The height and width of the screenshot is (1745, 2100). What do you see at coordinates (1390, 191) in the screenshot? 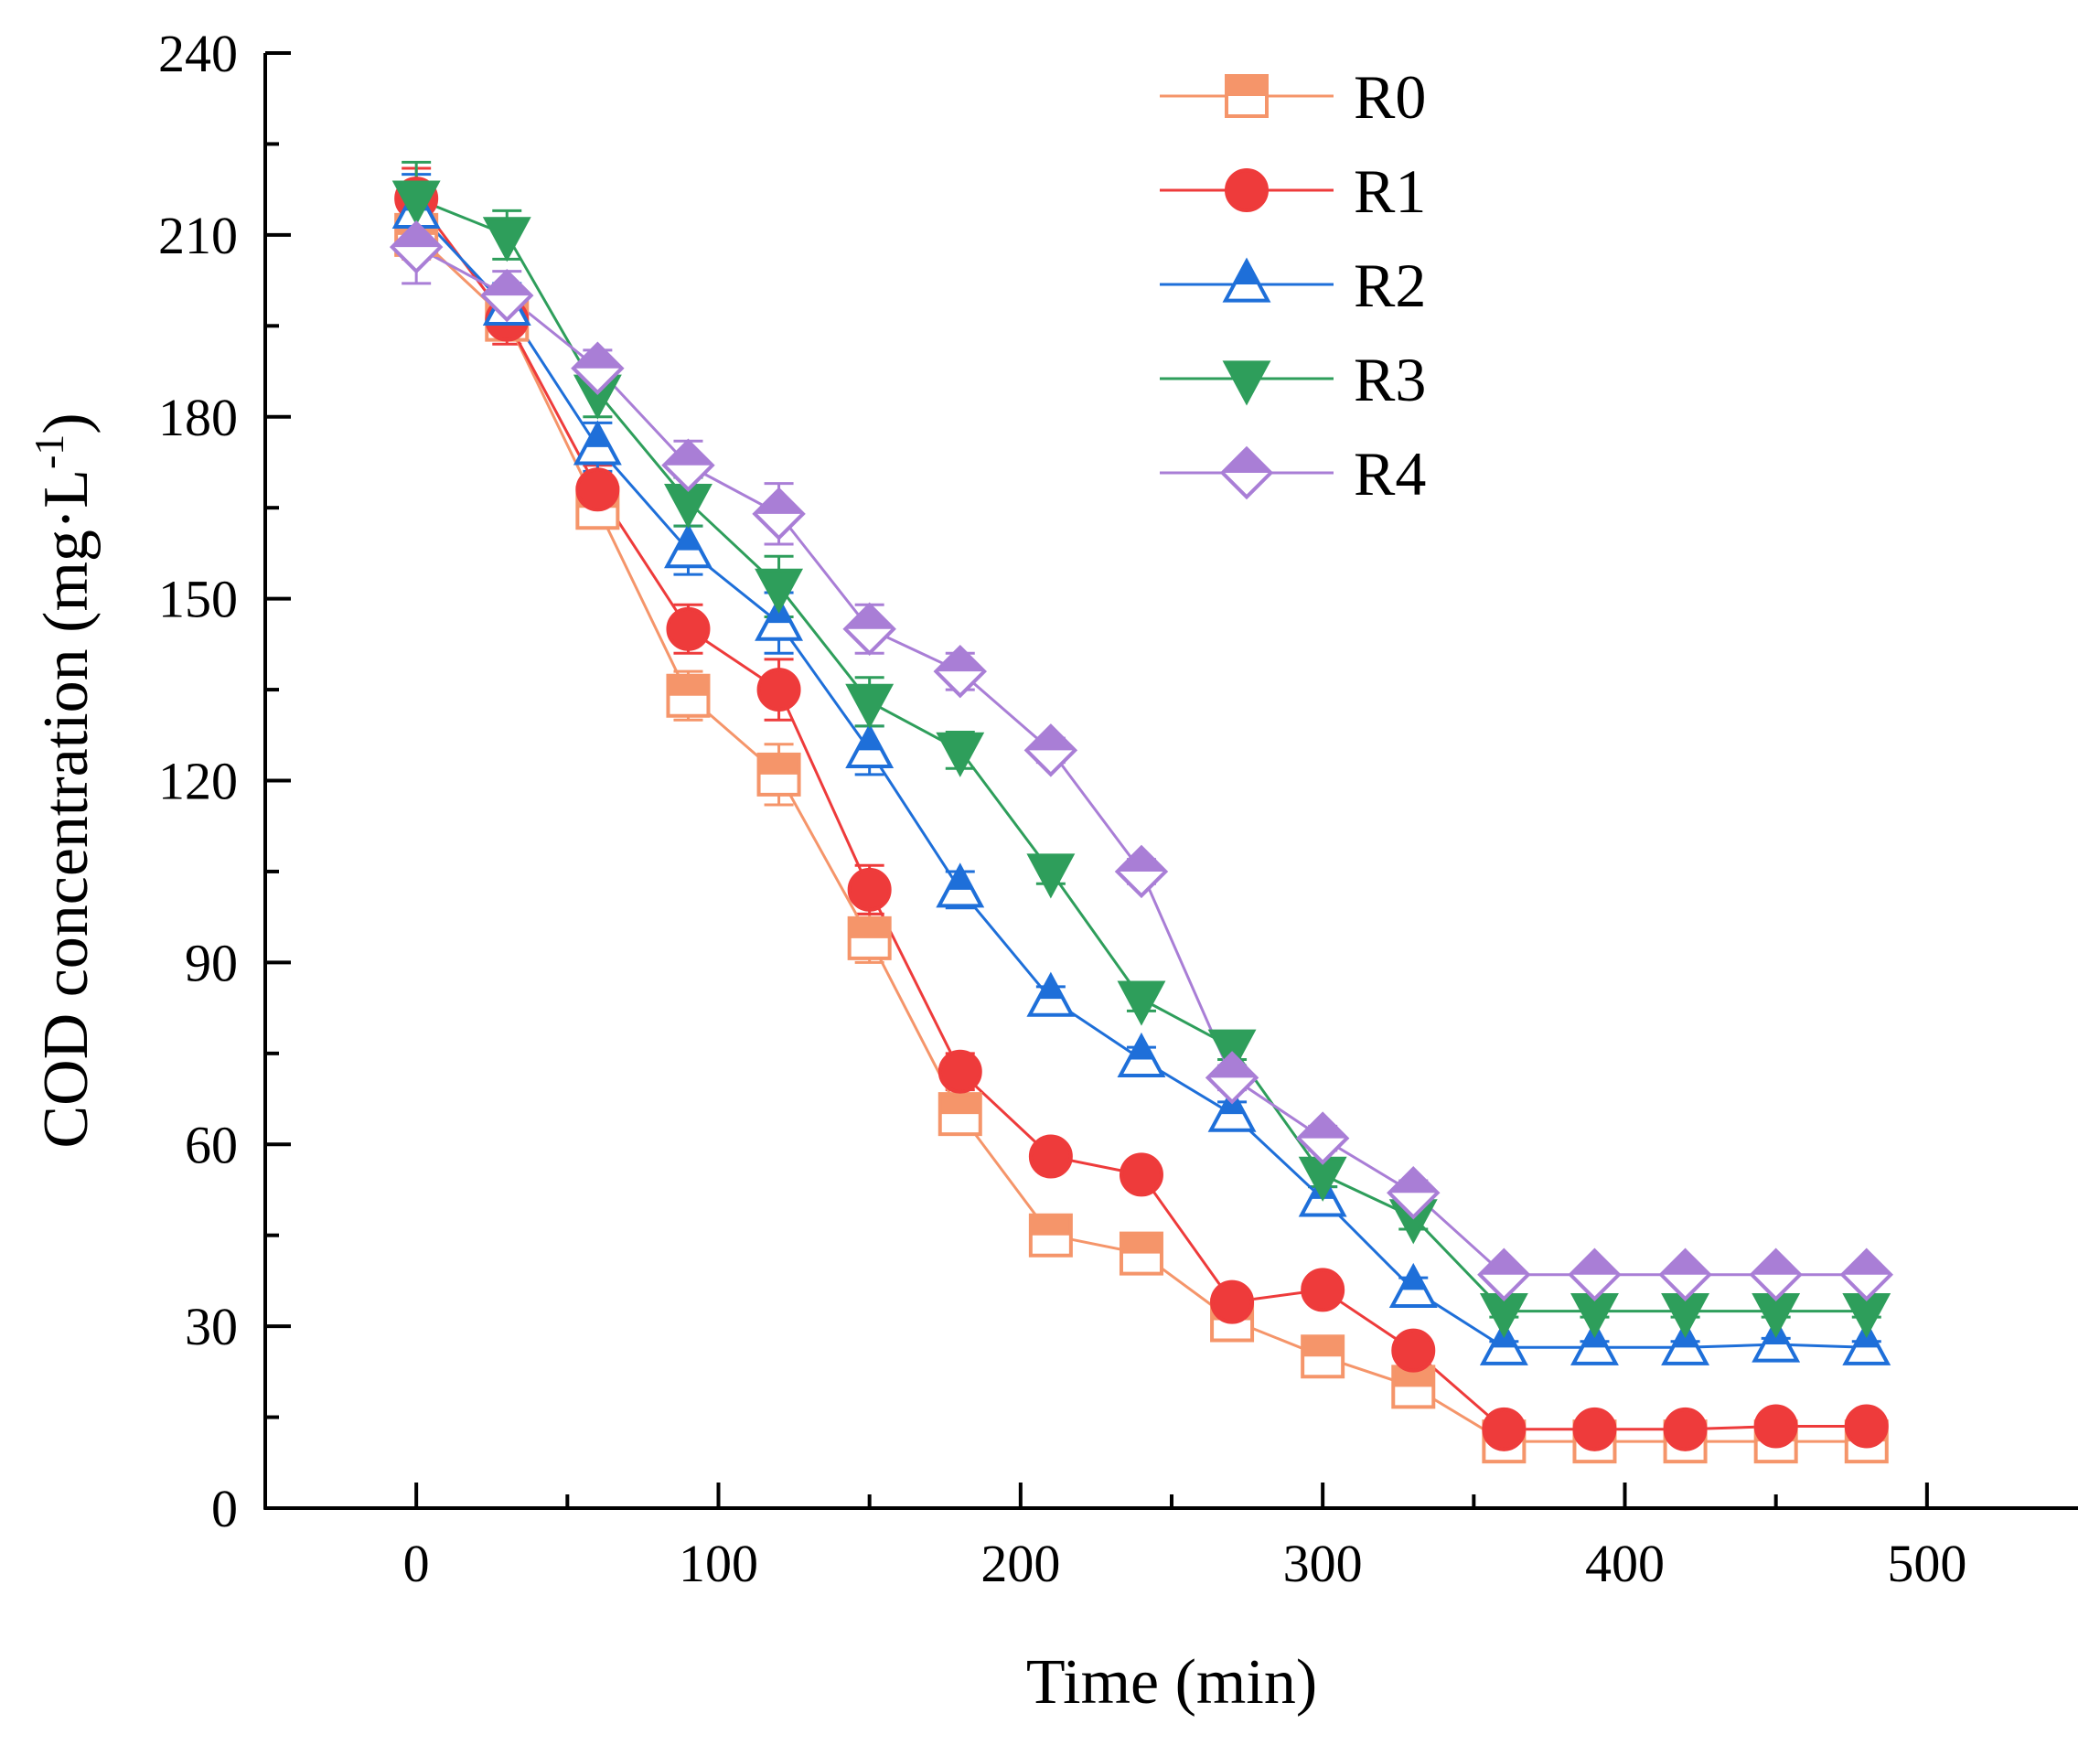
I see `legend-label-r1: R1` at bounding box center [1390, 191].